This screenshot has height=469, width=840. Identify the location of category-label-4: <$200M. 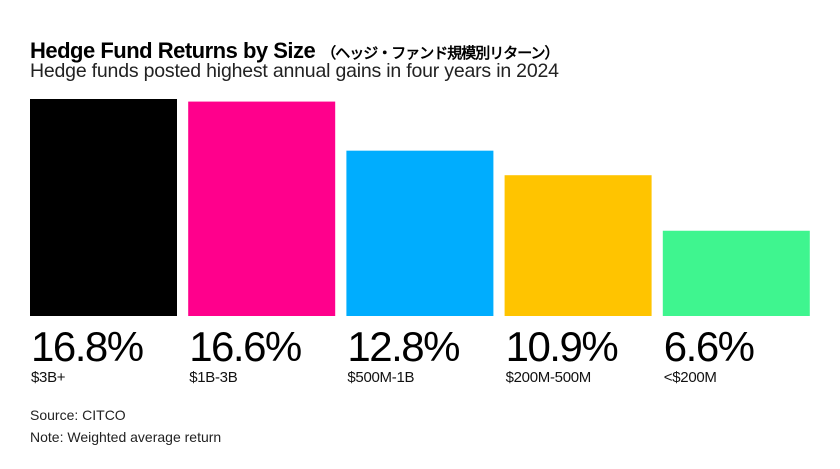
(690, 377).